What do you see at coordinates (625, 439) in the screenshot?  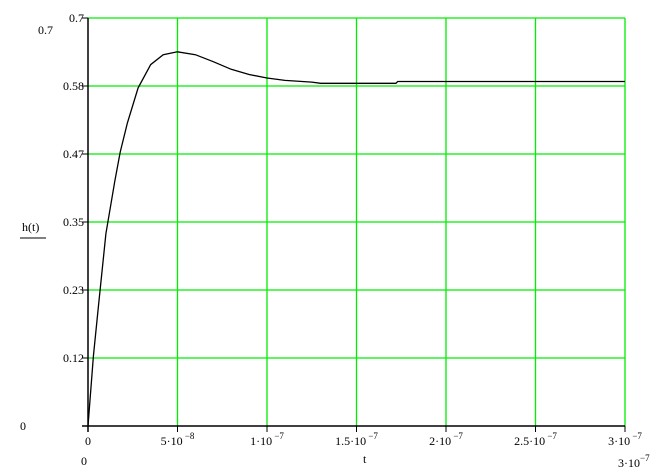 I see `x-tick-label: 3·10 −7` at bounding box center [625, 439].